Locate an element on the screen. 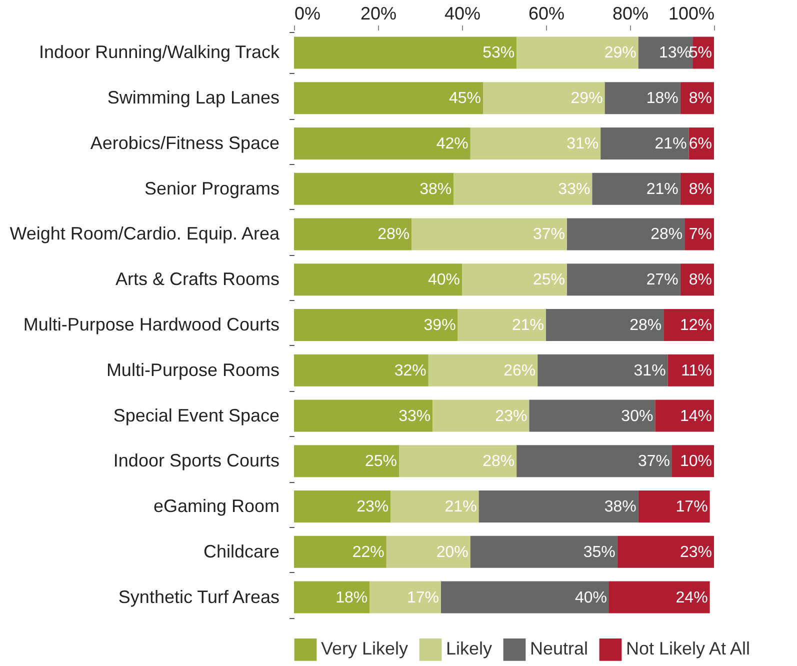  data-label: 10% is located at coordinates (696, 461).